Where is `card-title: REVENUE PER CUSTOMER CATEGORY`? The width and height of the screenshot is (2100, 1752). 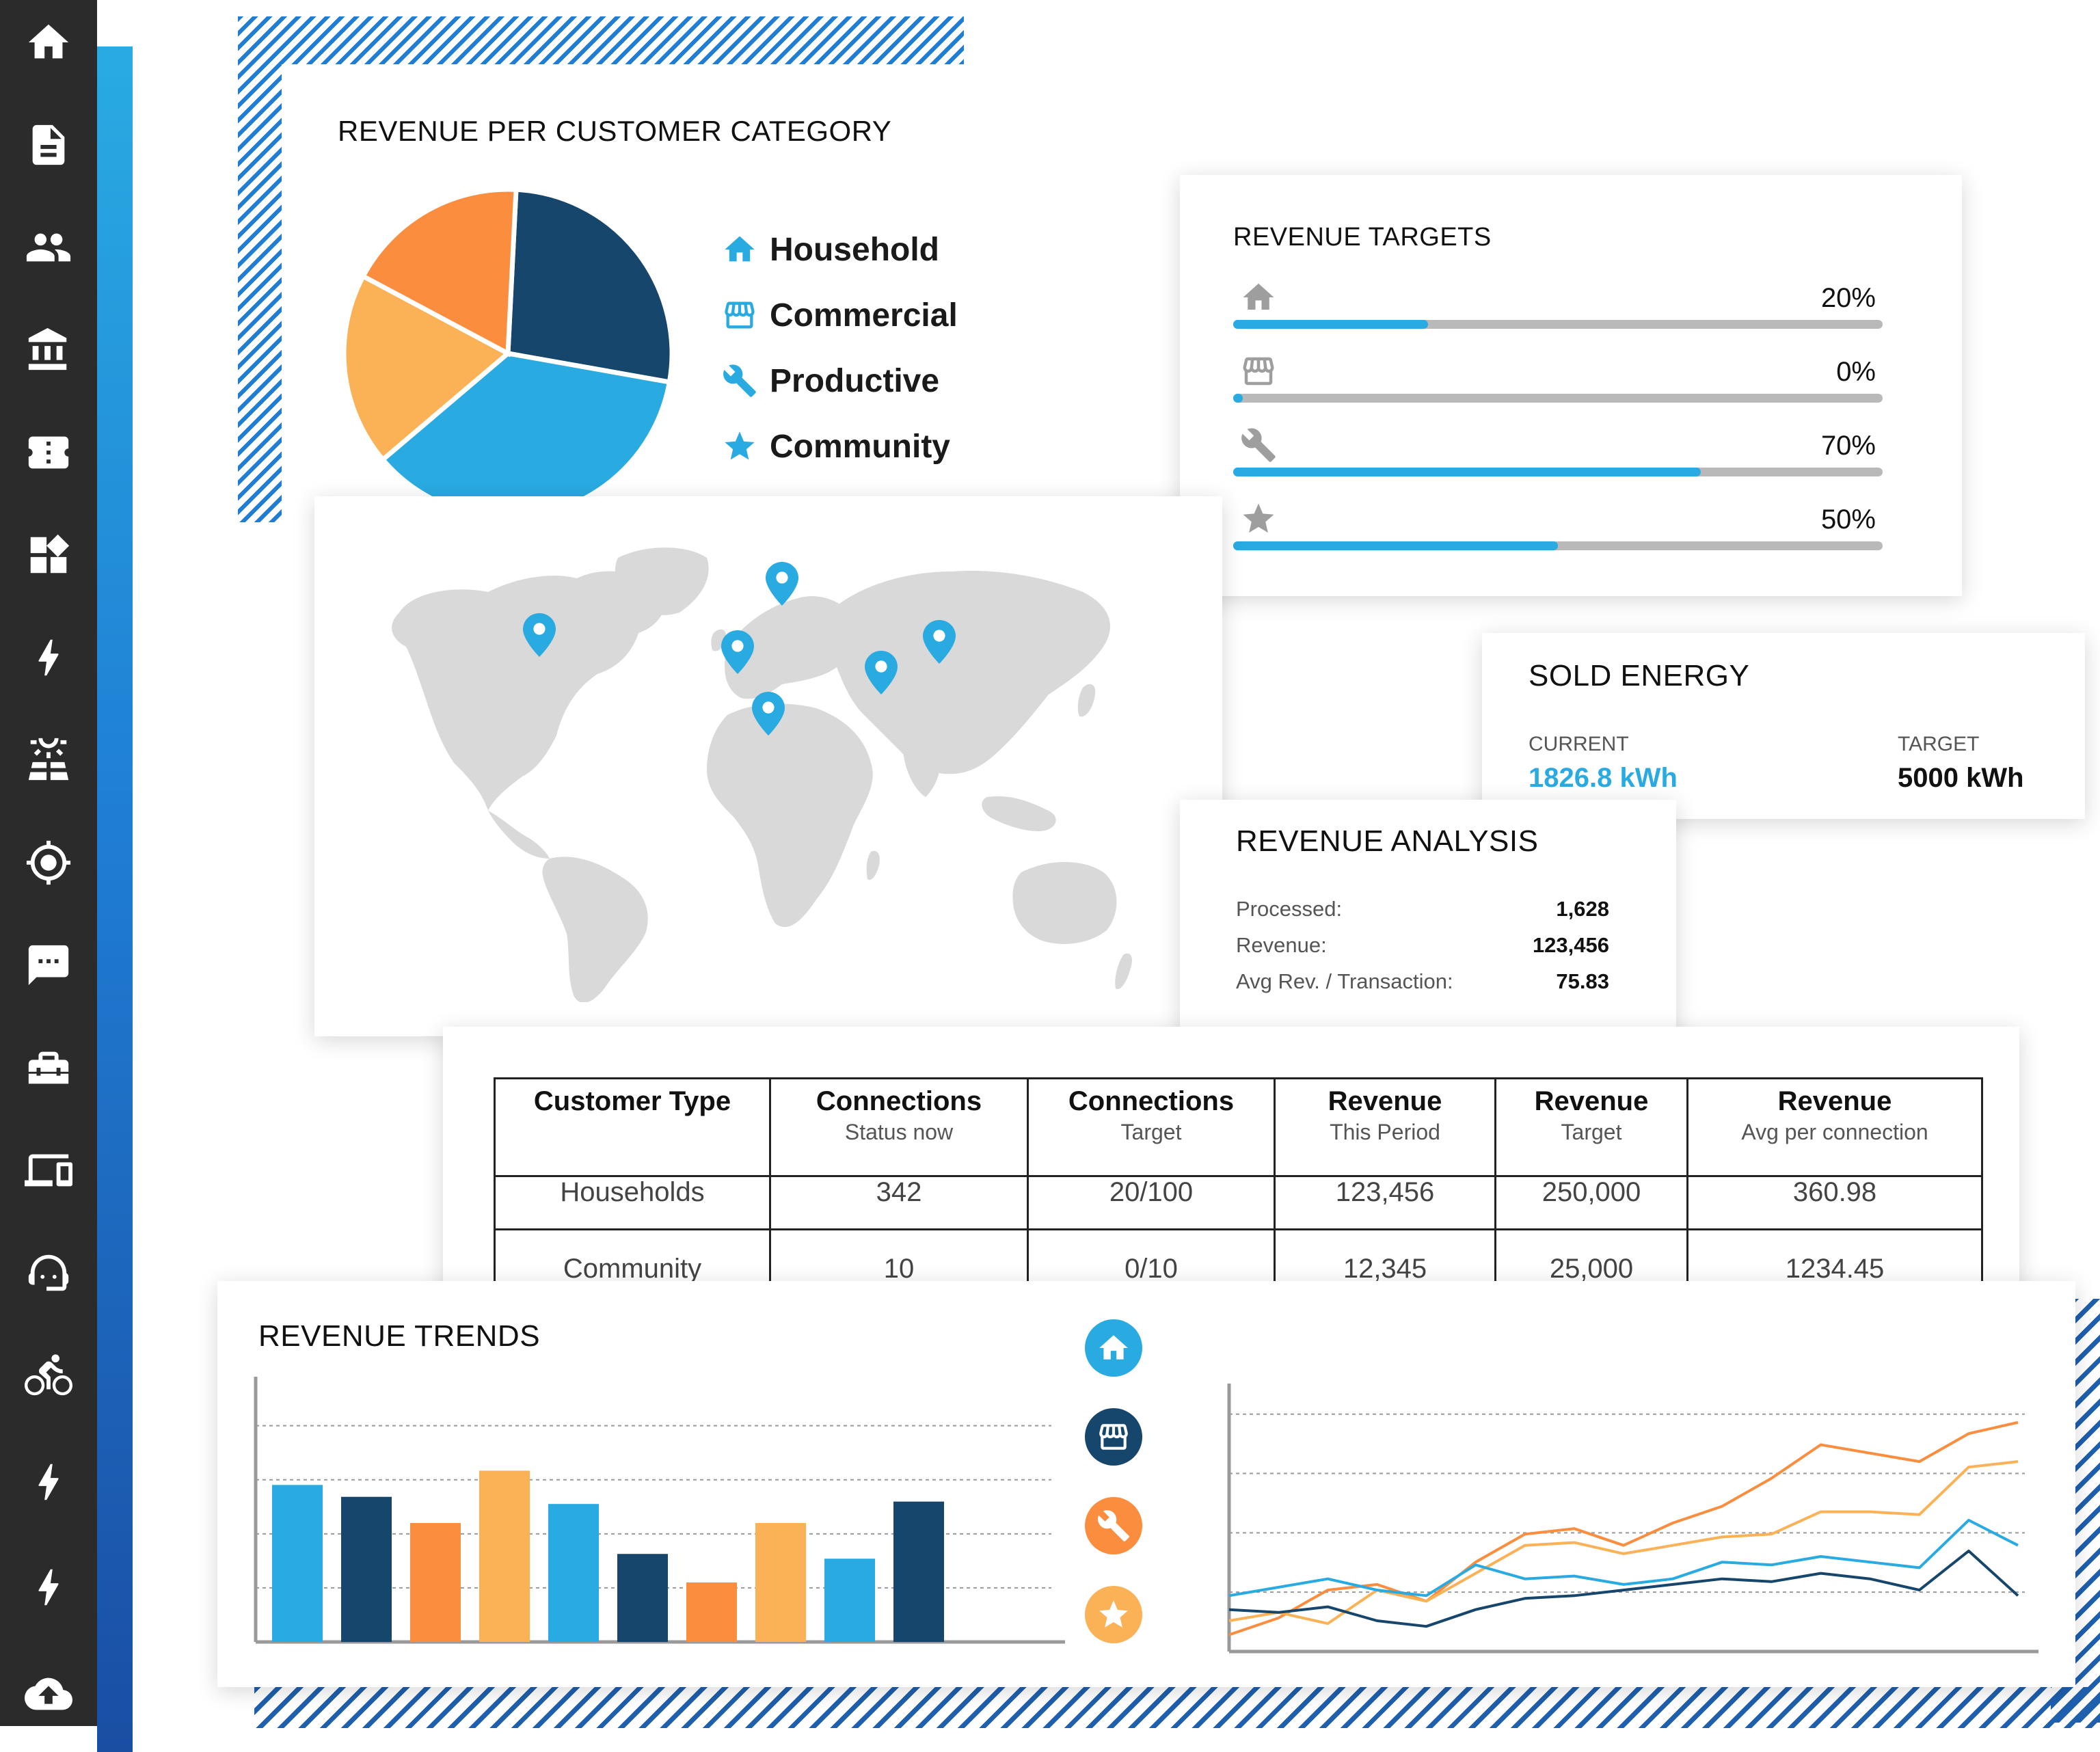 card-title: REVENUE PER CUSTOMER CATEGORY is located at coordinates (615, 131).